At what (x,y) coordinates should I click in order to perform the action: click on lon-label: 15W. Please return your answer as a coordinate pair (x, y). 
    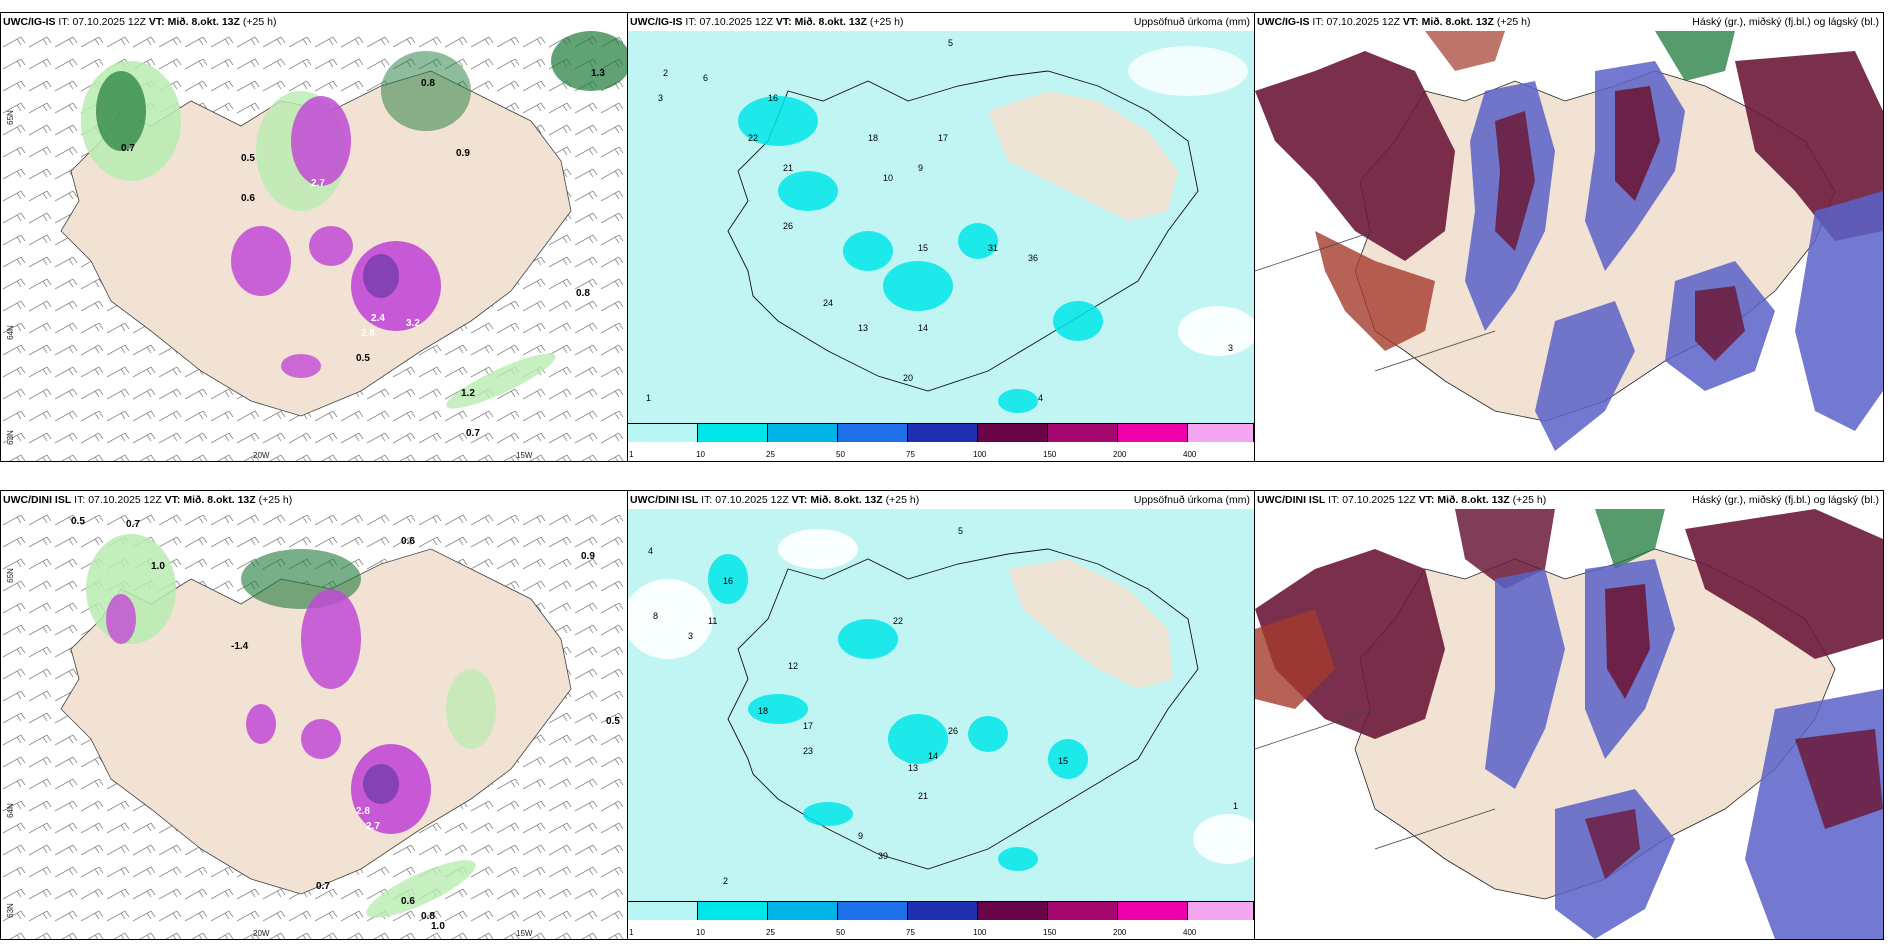
    Looking at the image, I should click on (524, 455).